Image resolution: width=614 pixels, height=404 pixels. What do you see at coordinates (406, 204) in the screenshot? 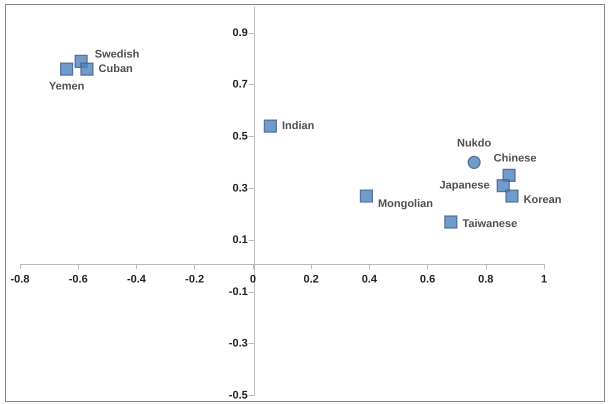
I see `data-label: Mongolian` at bounding box center [406, 204].